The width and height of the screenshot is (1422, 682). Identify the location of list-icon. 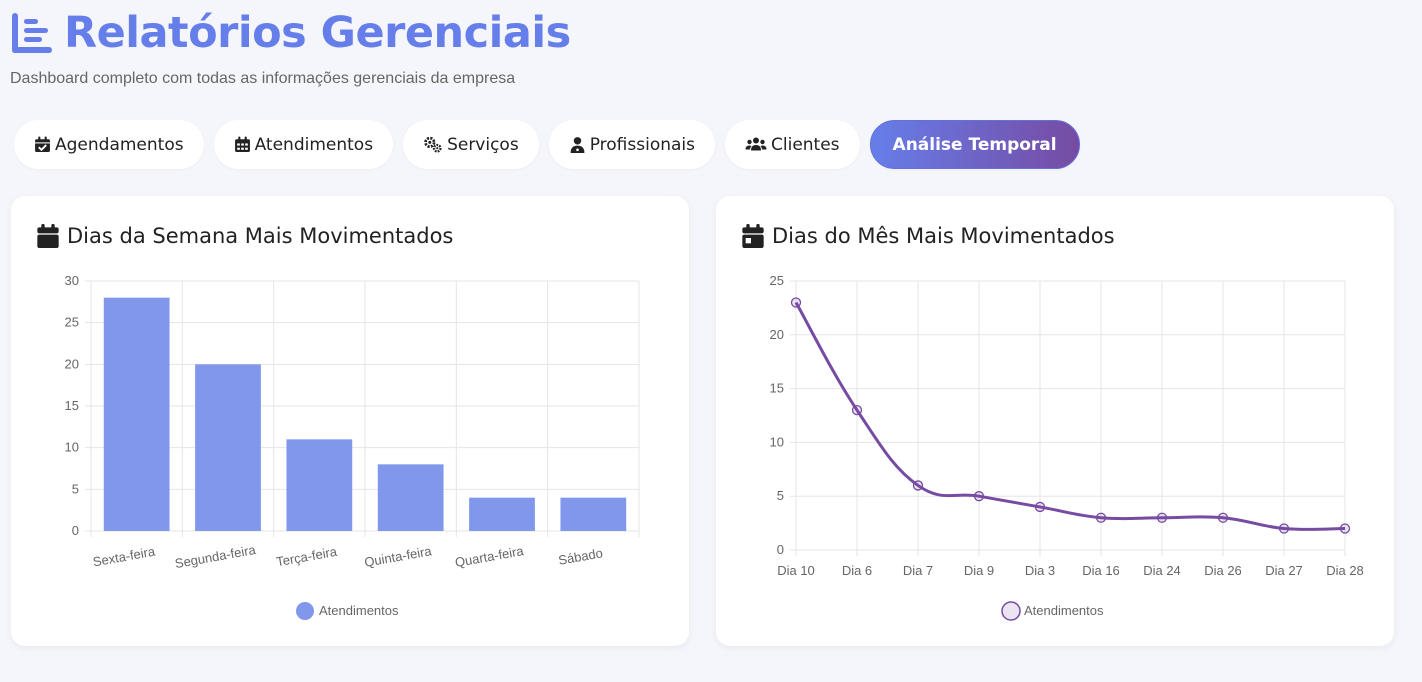
(32, 33).